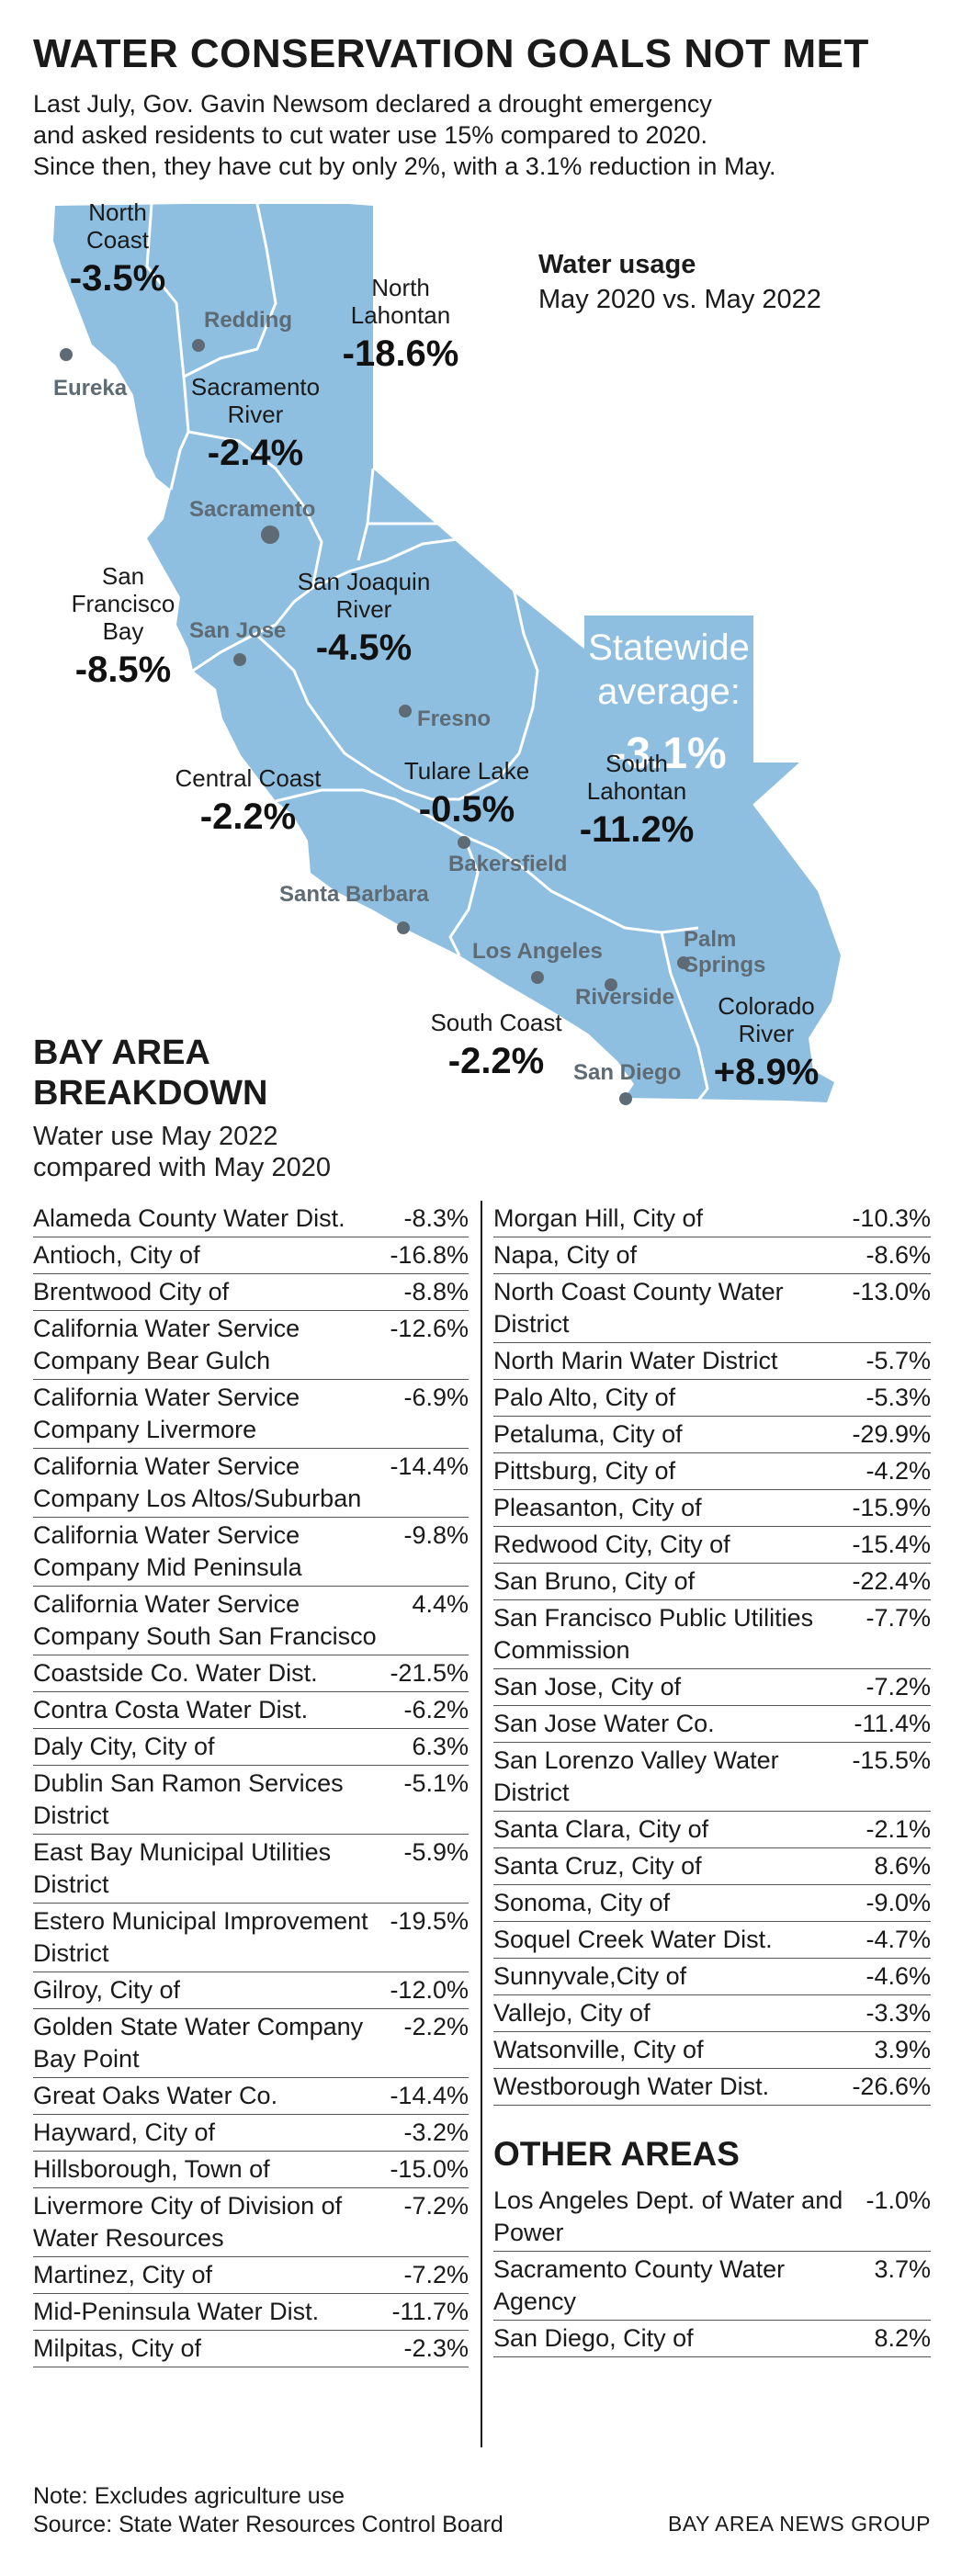 The image size is (973, 2576). Describe the element at coordinates (594, 1581) in the screenshot. I see `row-name: San Bruno, City of` at that location.